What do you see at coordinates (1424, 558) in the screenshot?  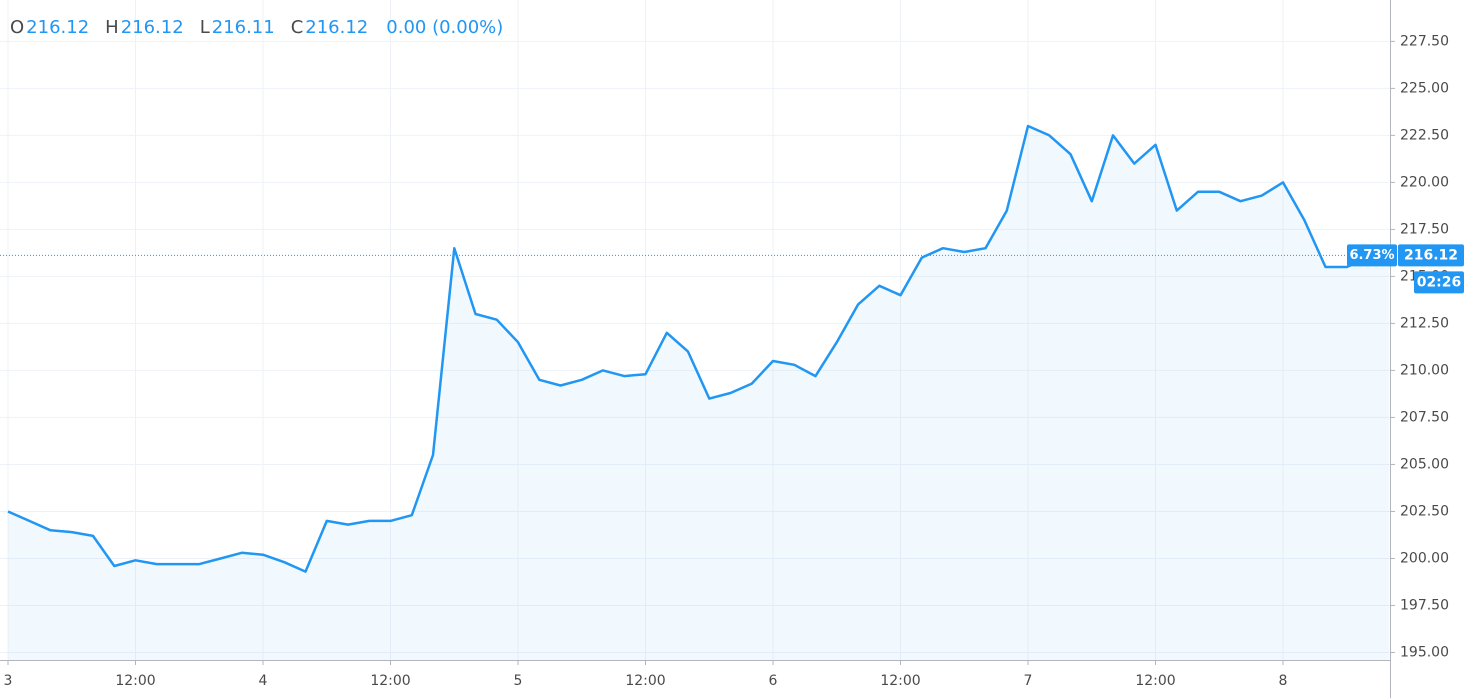 I see `y-tick-label: 200.00` at bounding box center [1424, 558].